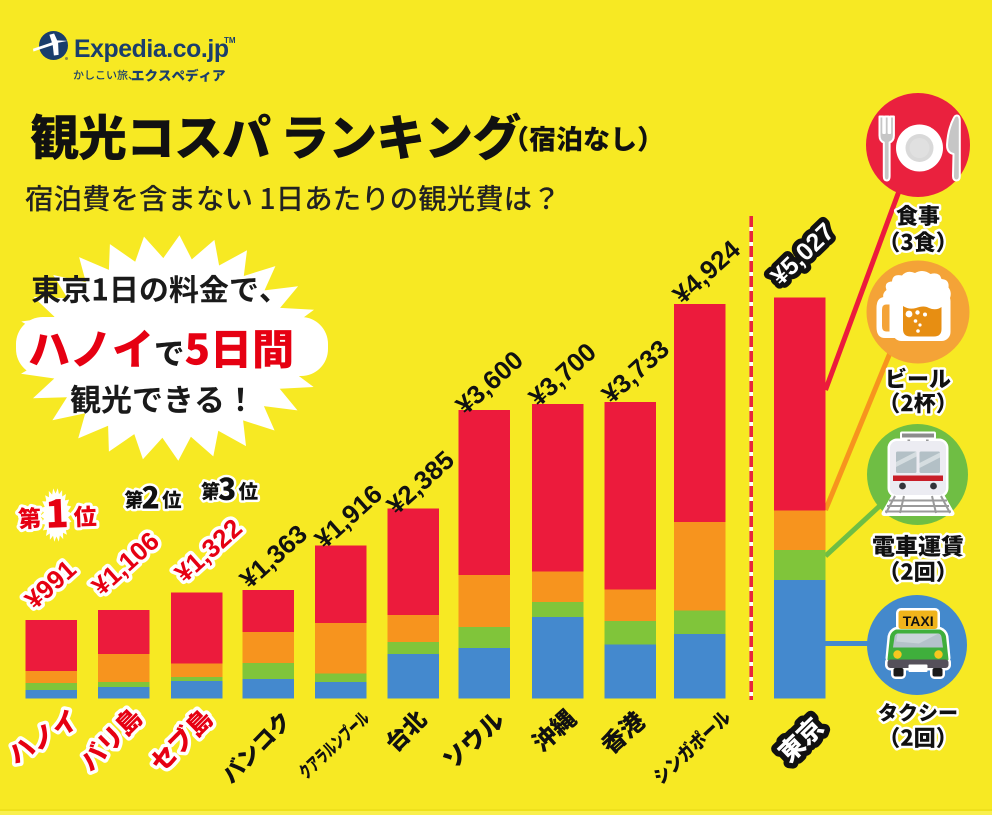 The image size is (992, 820). What do you see at coordinates (918, 621) in the screenshot?
I see `svg-text: TAXI` at bounding box center [918, 621].